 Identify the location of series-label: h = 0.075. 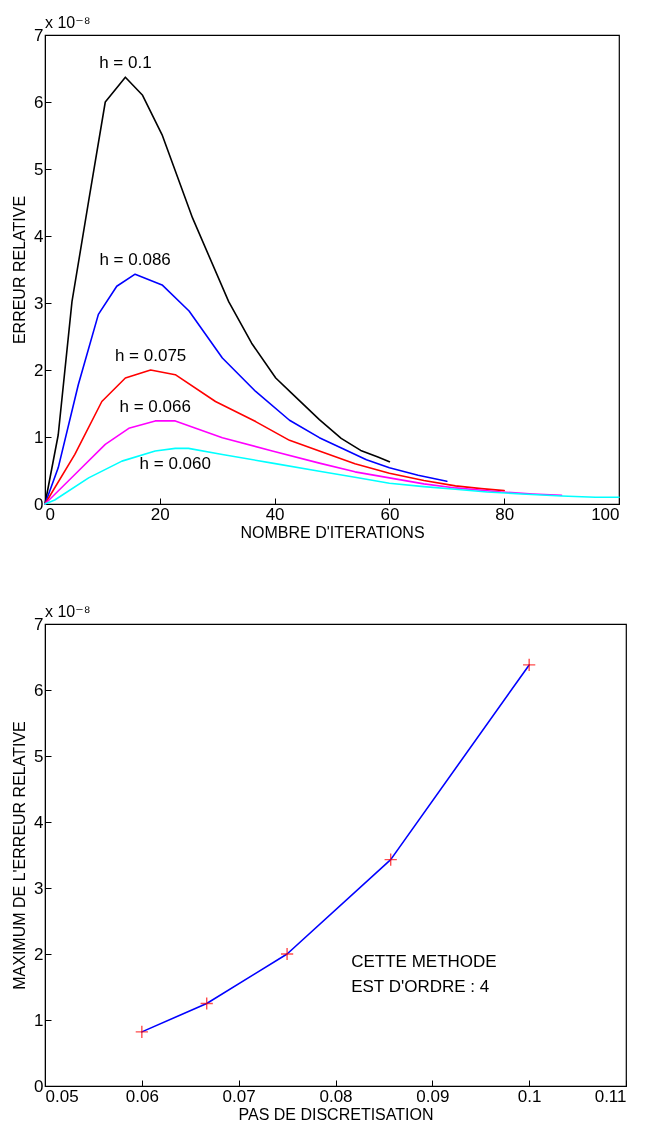
(150, 355).